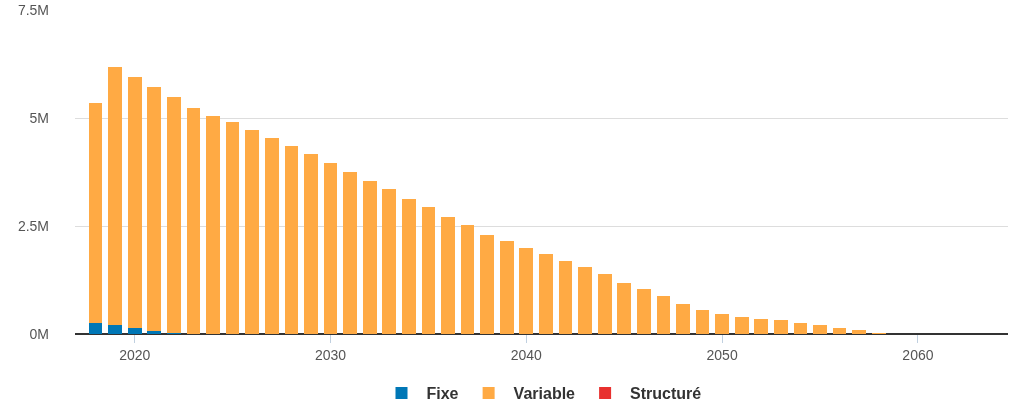  Describe the element at coordinates (39, 333) in the screenshot. I see `y-tick-label: 0M` at that location.